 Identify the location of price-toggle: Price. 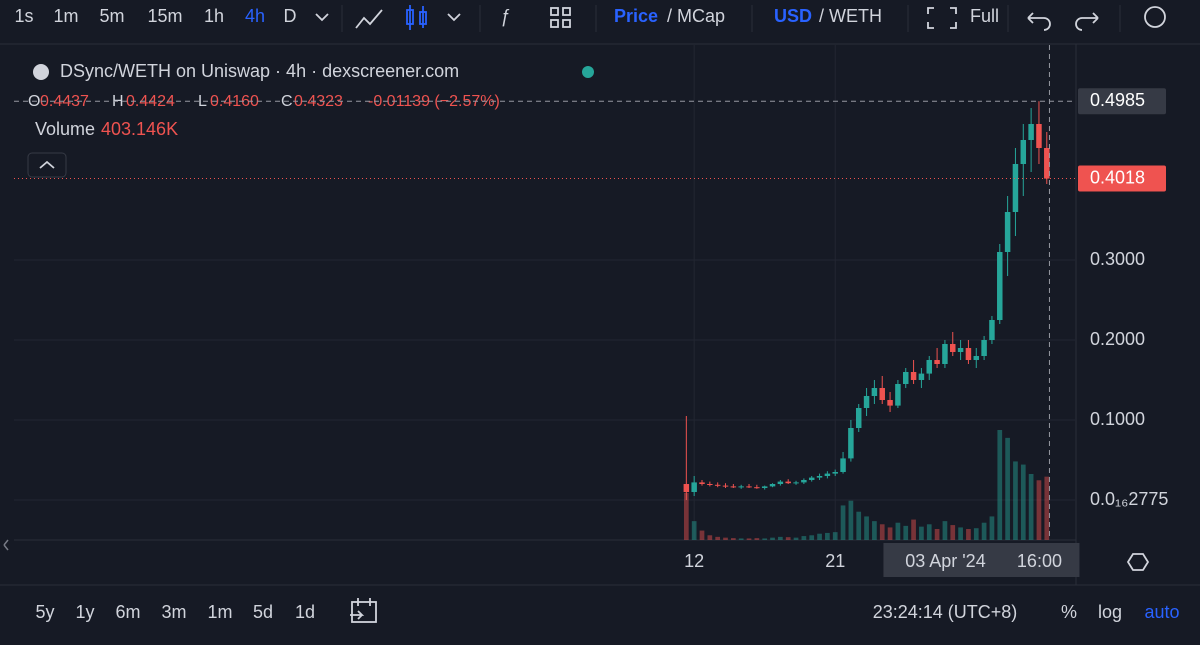
(636, 16).